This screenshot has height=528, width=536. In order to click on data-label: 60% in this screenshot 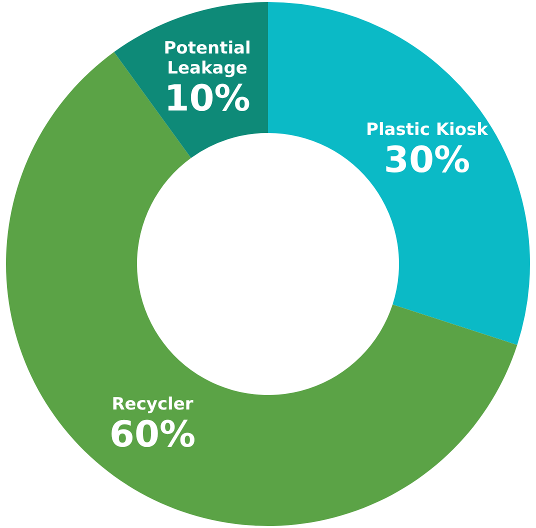, I will do `click(152, 435)`.